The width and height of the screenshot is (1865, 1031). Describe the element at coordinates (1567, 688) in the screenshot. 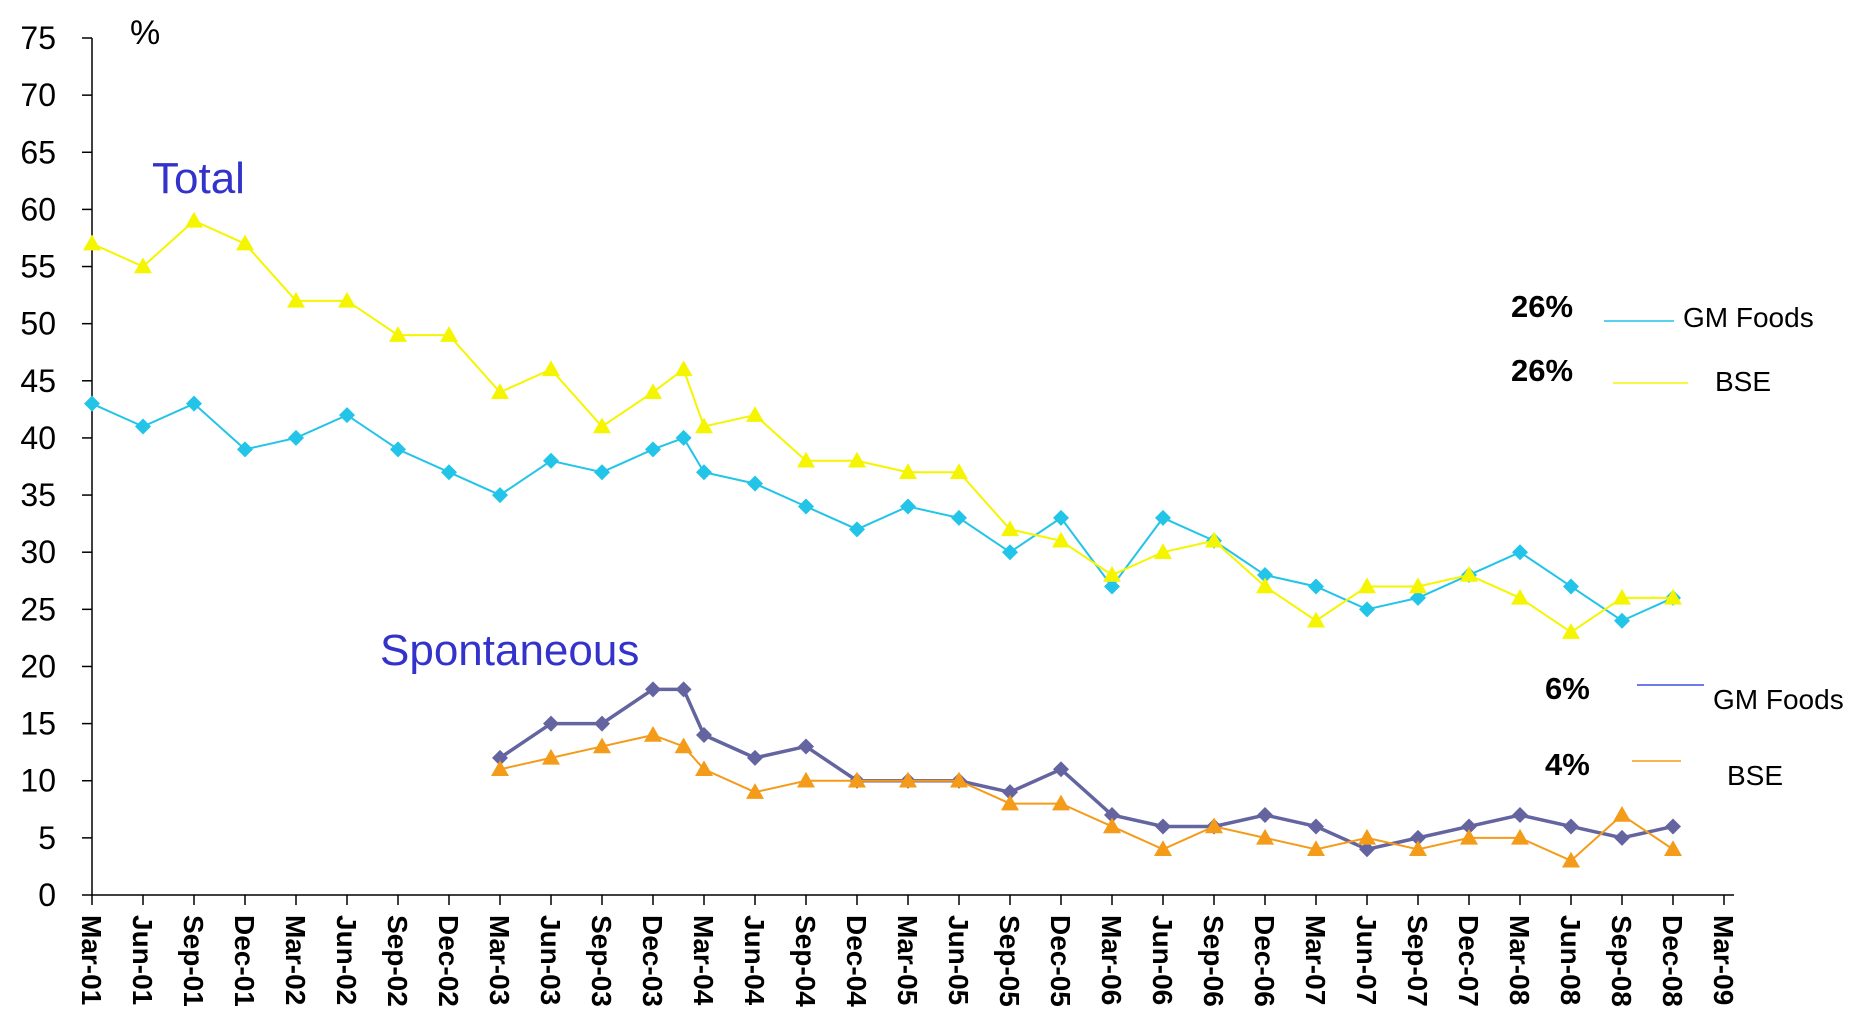

I see `legend-value: 6%` at that location.